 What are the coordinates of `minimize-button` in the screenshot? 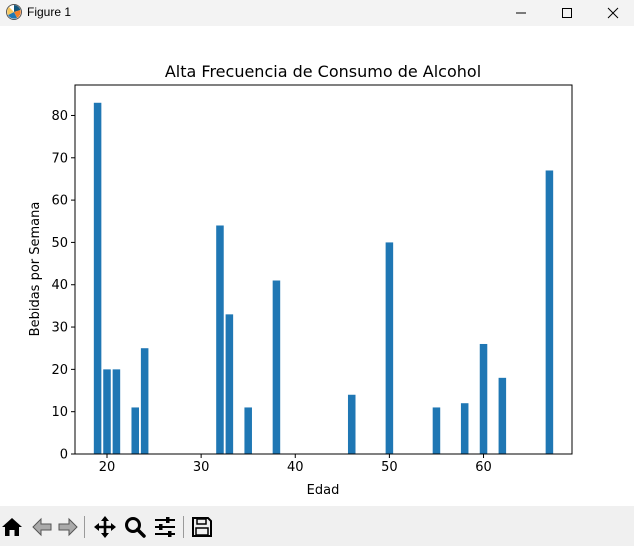 It's located at (521, 13).